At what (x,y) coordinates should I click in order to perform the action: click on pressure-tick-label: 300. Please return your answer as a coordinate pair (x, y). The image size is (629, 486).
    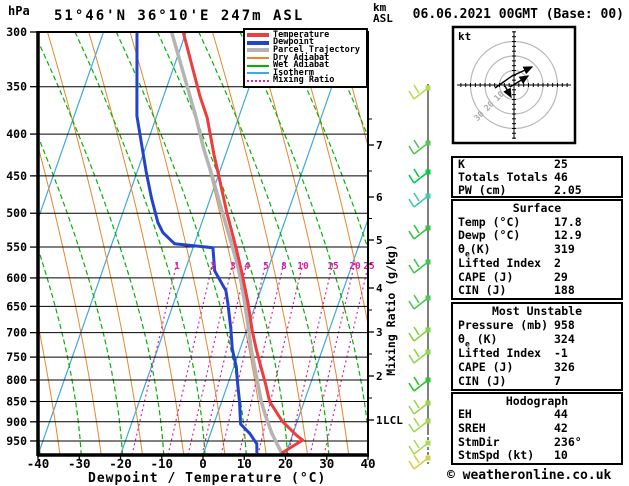
    Looking at the image, I should click on (16, 32).